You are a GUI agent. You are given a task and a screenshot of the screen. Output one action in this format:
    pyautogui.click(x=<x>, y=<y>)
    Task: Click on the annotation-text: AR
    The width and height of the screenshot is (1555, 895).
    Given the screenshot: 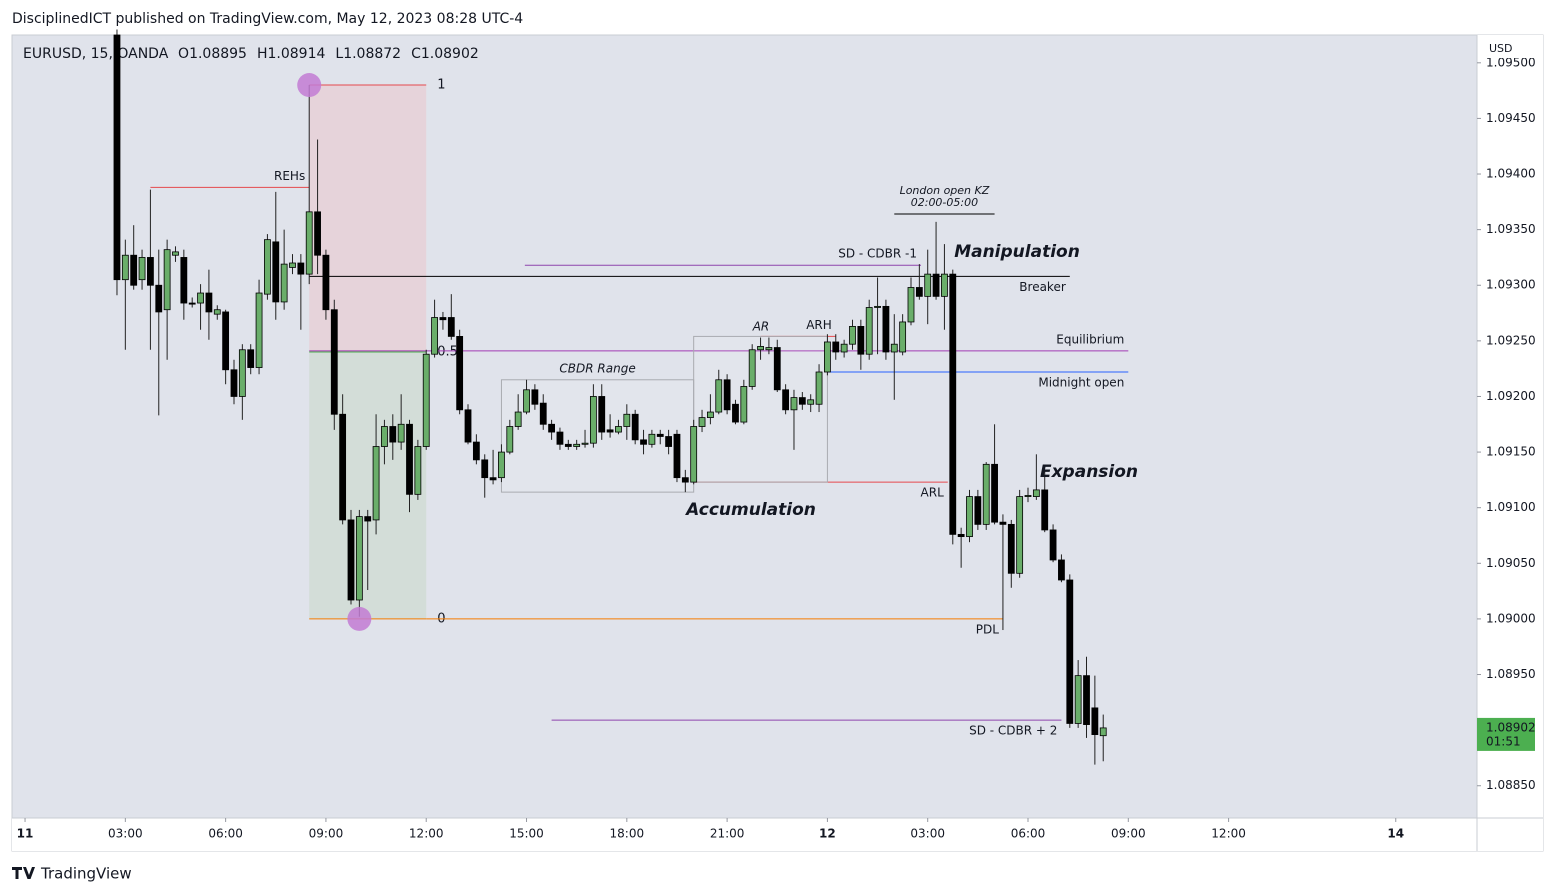 What is the action you would take?
    pyautogui.click(x=761, y=327)
    